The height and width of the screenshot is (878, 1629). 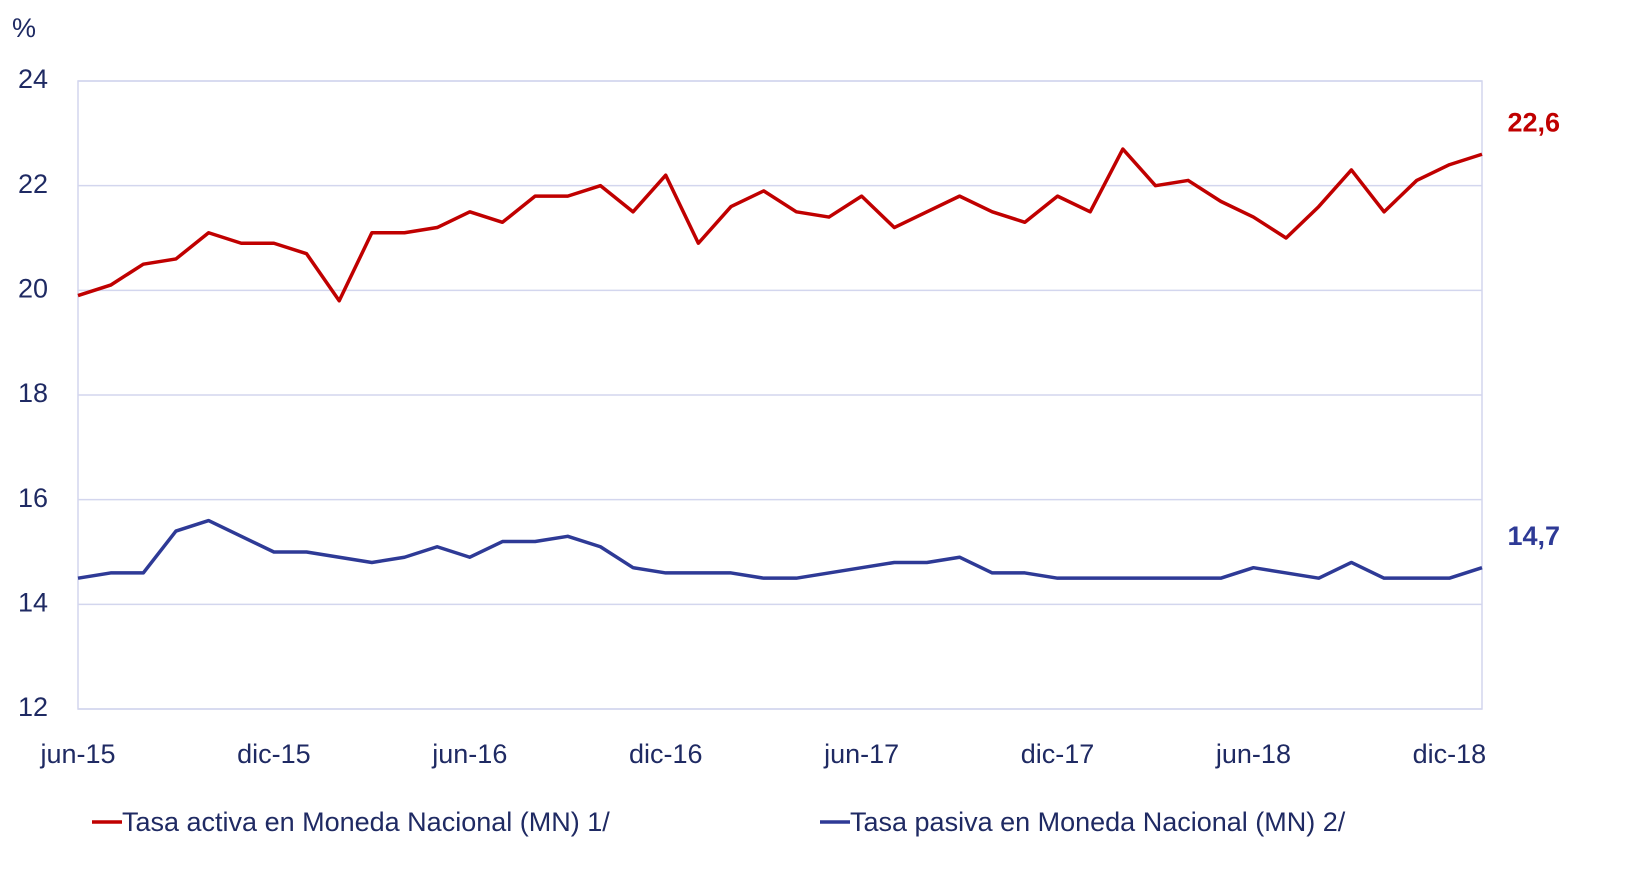 What do you see at coordinates (1533, 536) in the screenshot?
I see `value-label: 14,7` at bounding box center [1533, 536].